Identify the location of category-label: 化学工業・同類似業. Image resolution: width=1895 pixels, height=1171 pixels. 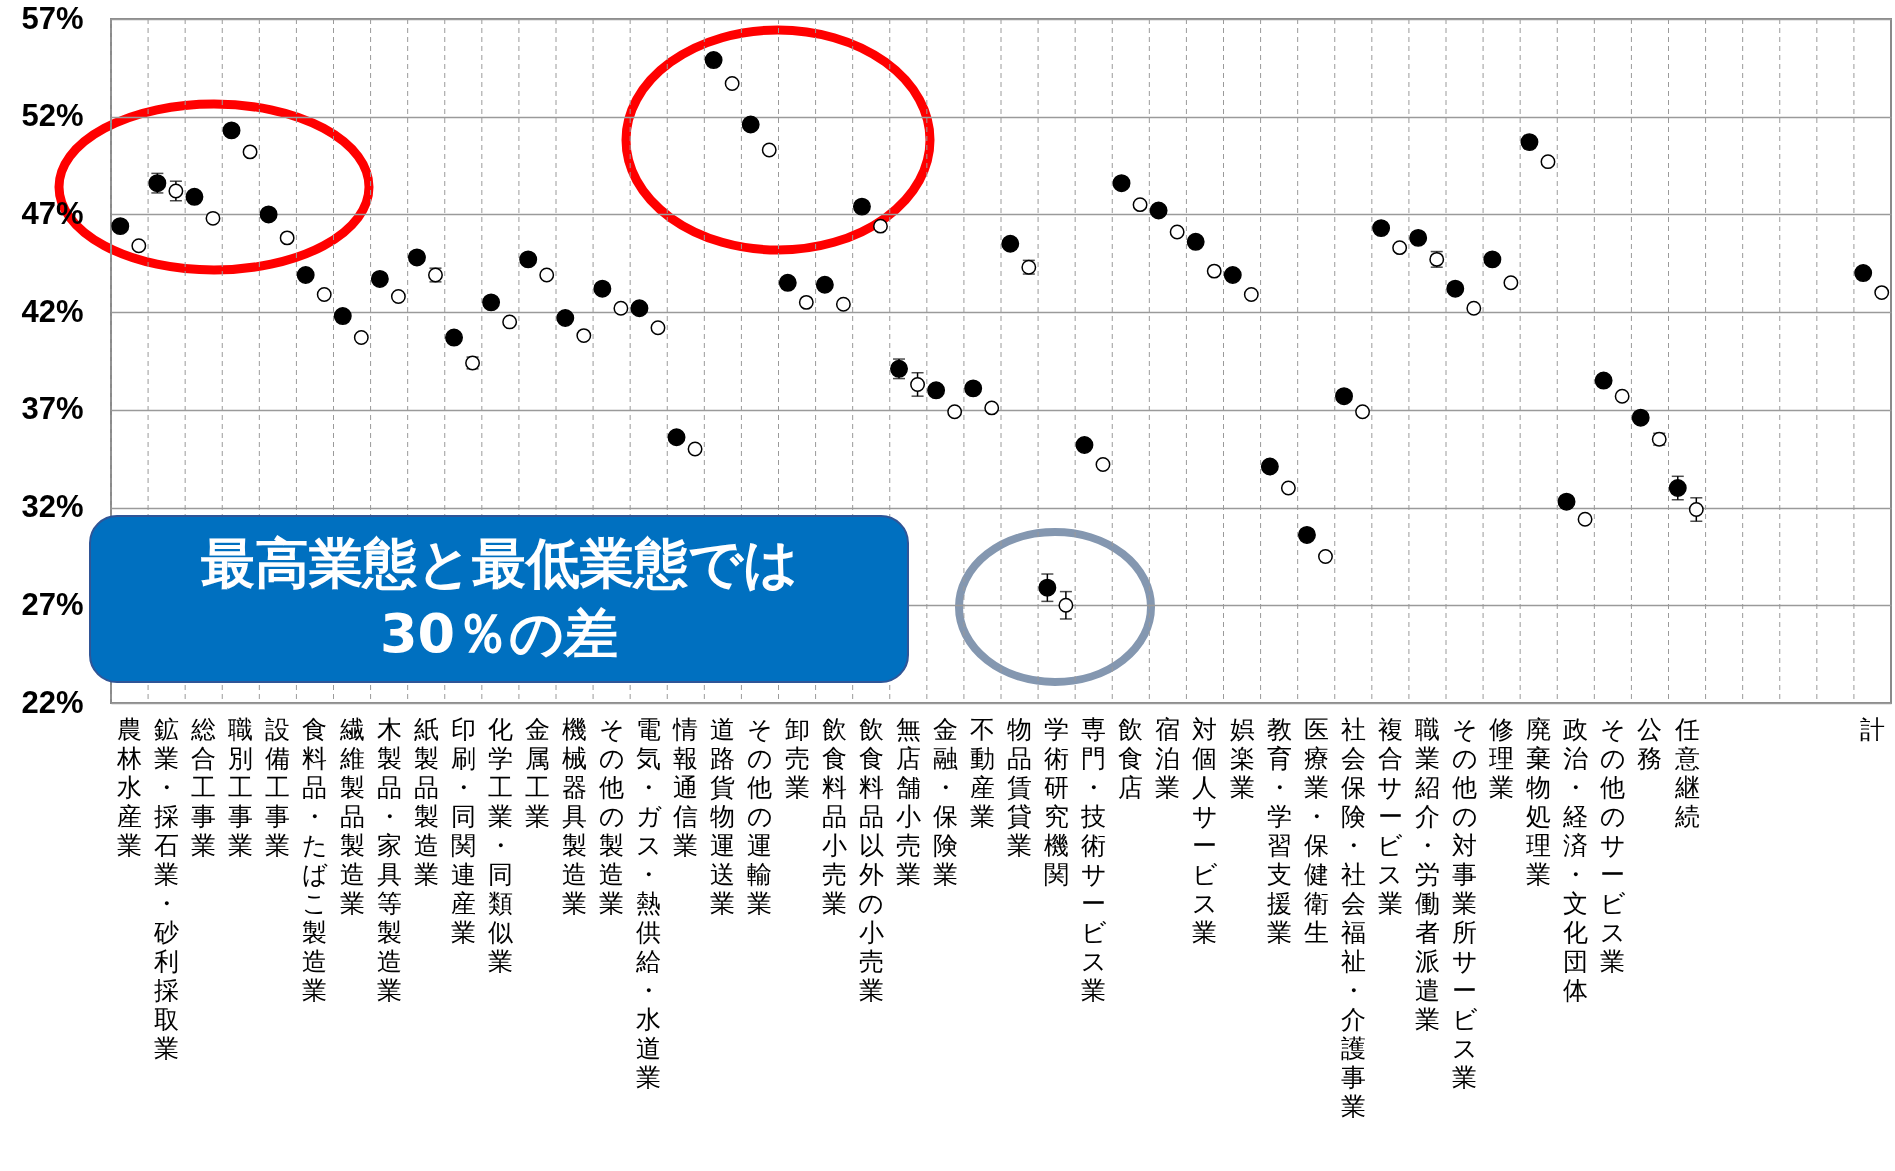
(500, 845).